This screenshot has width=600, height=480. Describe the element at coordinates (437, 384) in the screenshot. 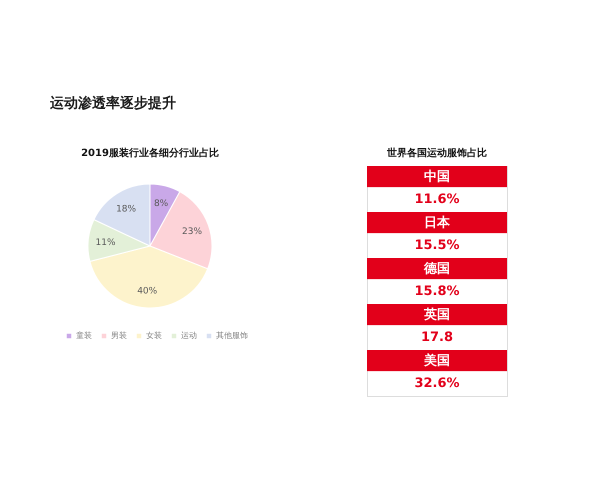

I see `text: 32.6%` at that location.